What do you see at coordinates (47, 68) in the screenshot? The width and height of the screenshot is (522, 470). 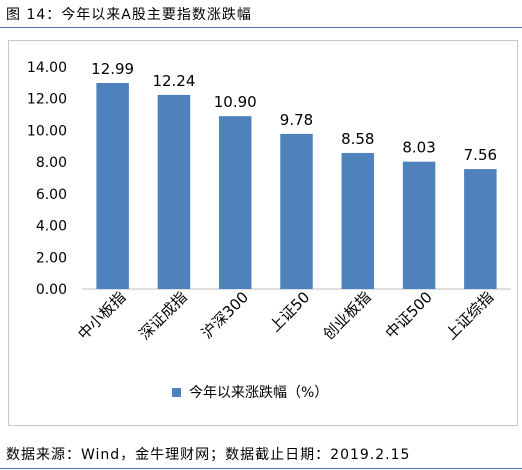 I see `y-tick-label: 14.00` at bounding box center [47, 68].